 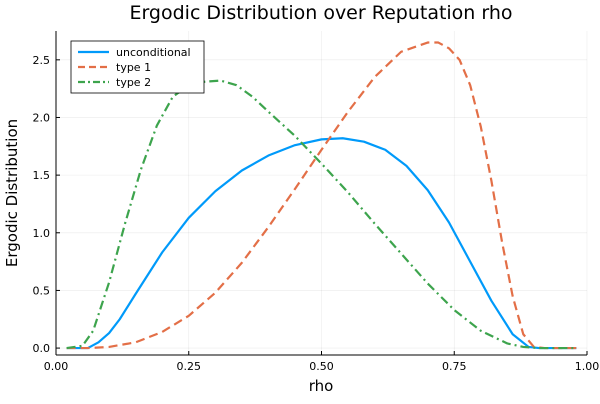 What do you see at coordinates (321, 366) in the screenshot?
I see `x-tick-label: 0.50` at bounding box center [321, 366].